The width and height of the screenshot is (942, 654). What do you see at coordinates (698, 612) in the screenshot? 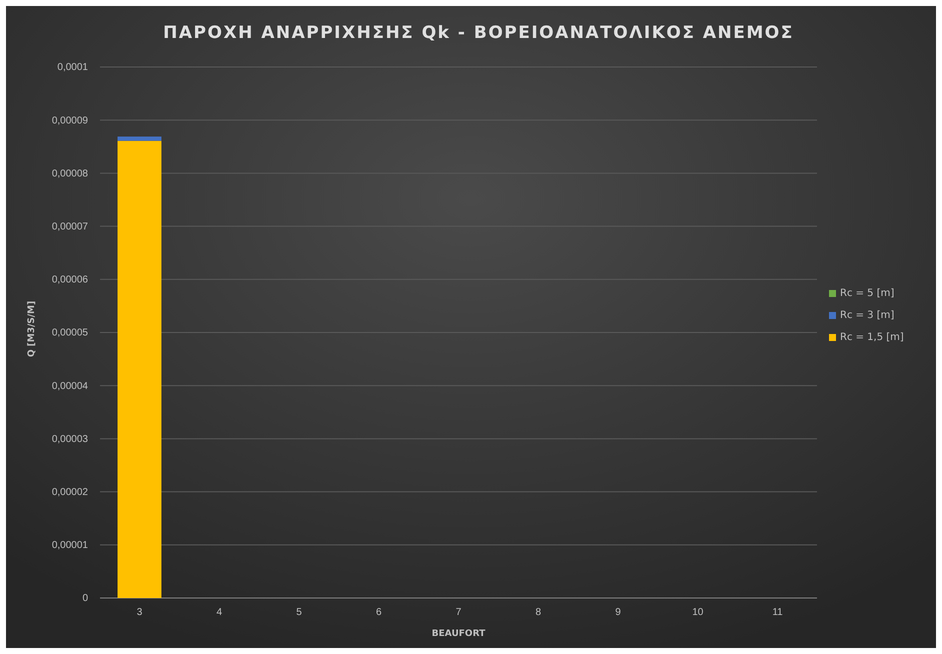
I see `x-tick-label: 10` at bounding box center [698, 612].